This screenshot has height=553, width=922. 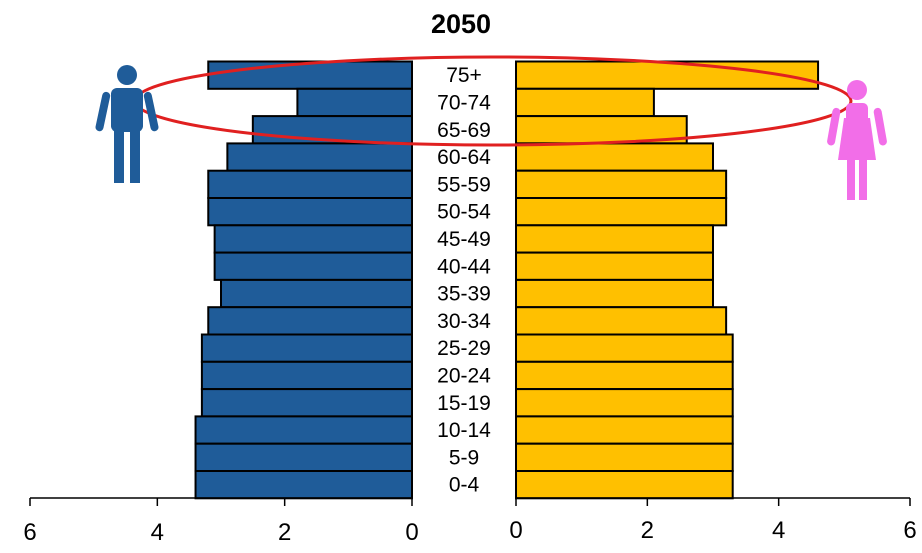 What do you see at coordinates (909, 530) in the screenshot?
I see `right-x-tick-label: 6` at bounding box center [909, 530].